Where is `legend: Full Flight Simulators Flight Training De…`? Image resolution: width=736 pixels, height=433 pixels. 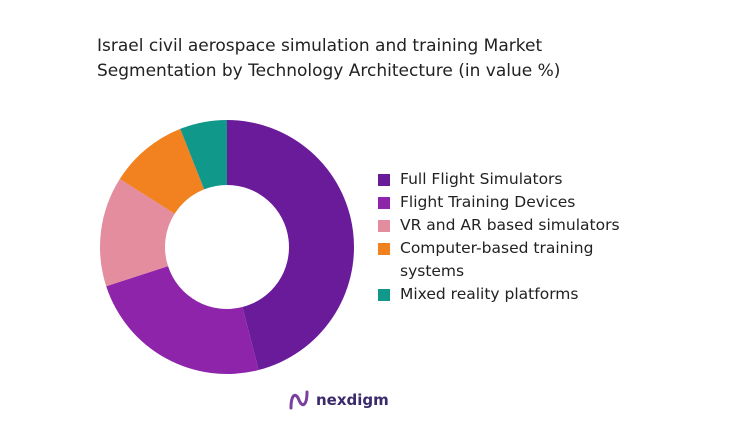
legend: Full Flight Simulators Flight Training De… is located at coordinates (508, 237).